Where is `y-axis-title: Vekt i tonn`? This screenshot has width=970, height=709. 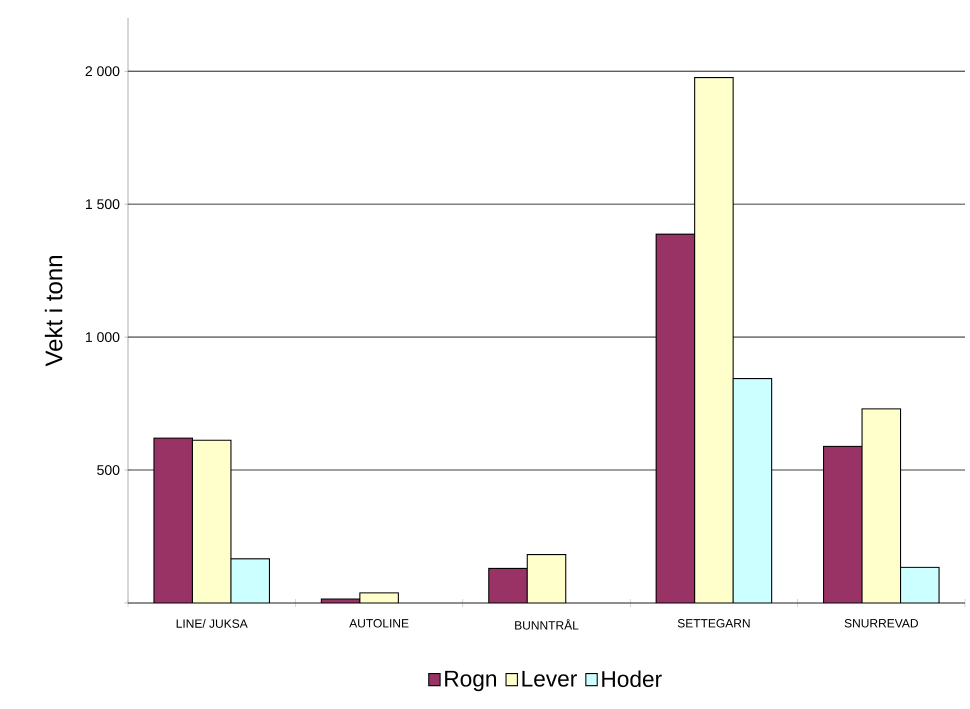
y-axis-title: Vekt i tonn is located at coordinates (53, 311).